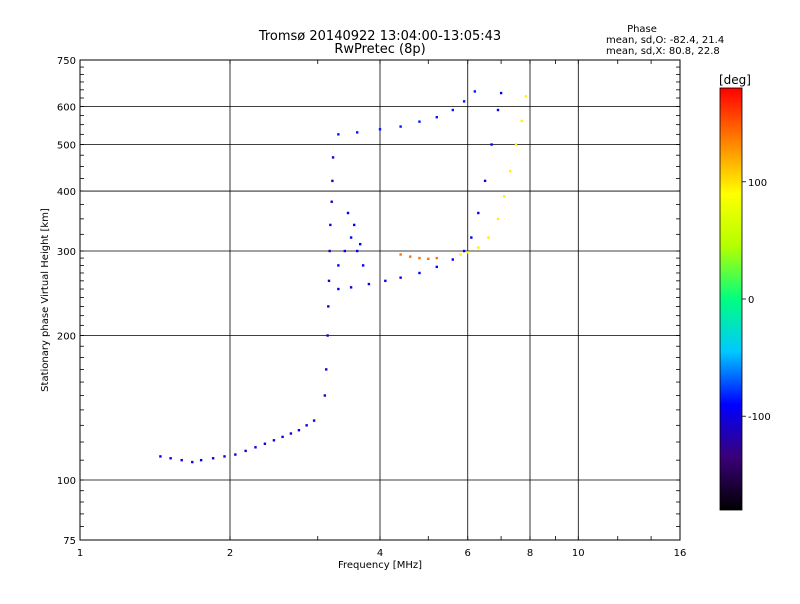 This screenshot has height=604, width=800. What do you see at coordinates (66, 481) in the screenshot?
I see `y-tick-label: 100` at bounding box center [66, 481].